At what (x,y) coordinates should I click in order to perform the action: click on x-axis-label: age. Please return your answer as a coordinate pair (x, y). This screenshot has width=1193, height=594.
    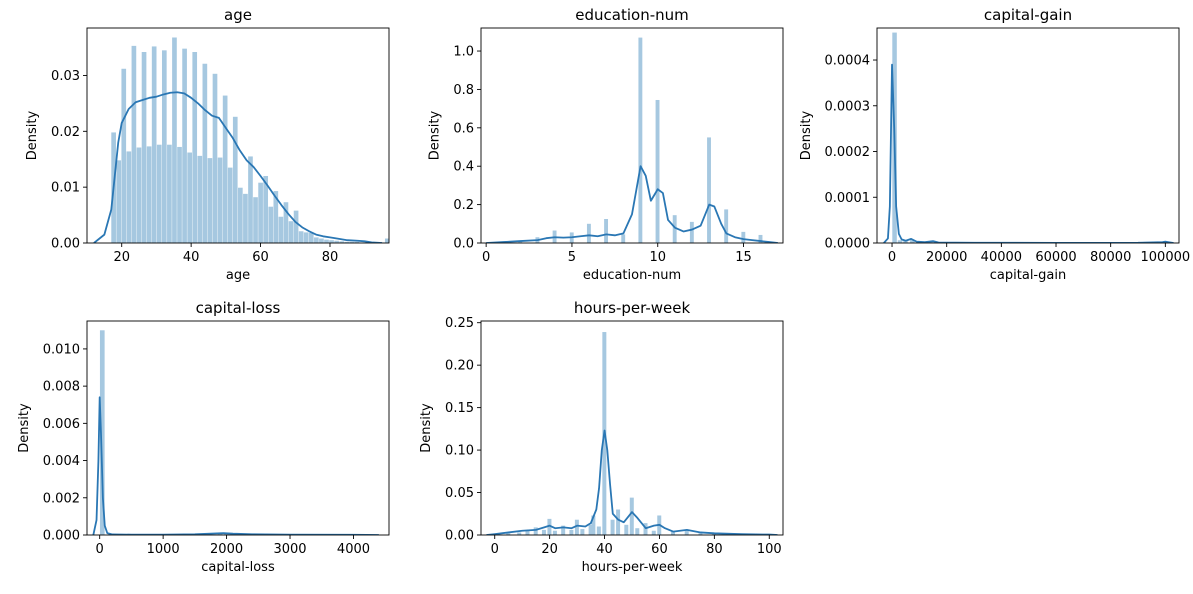
    Looking at the image, I should click on (238, 275).